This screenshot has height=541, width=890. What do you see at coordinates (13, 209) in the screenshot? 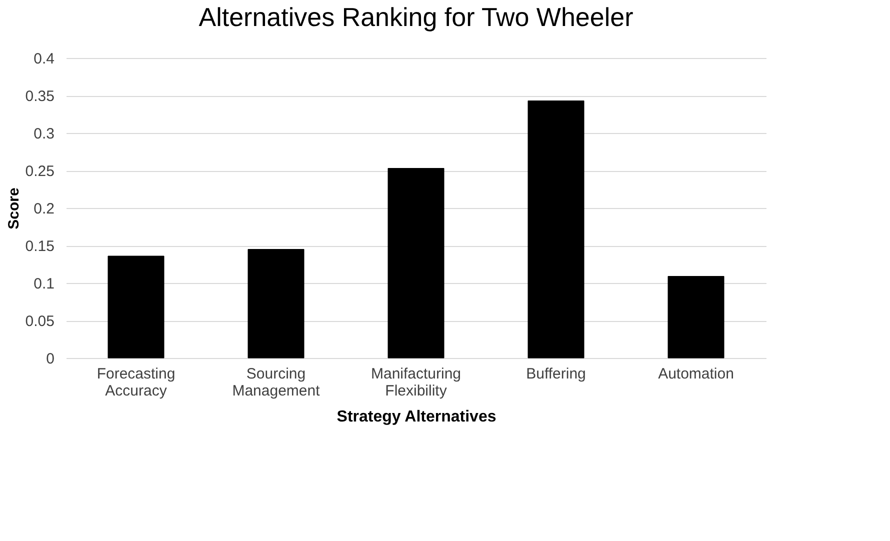
I see `y-axis-title: Score` at bounding box center [13, 209].